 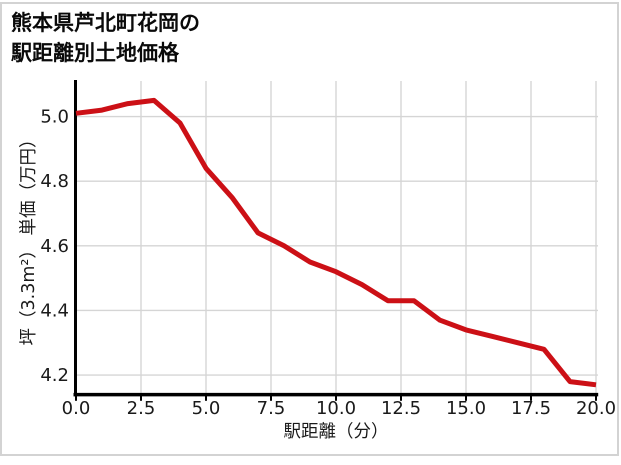 I want to click on x-tick-label: 12.5, so click(x=401, y=408).